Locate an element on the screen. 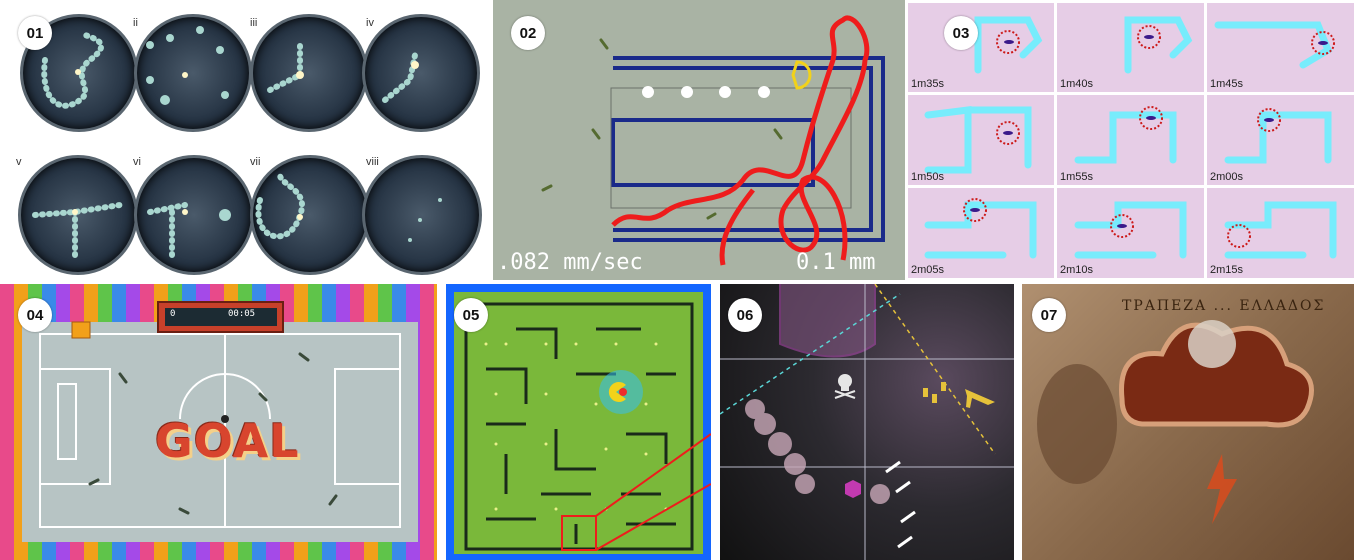 The image size is (1354, 560). microscopy-overlay is located at coordinates (867, 422).